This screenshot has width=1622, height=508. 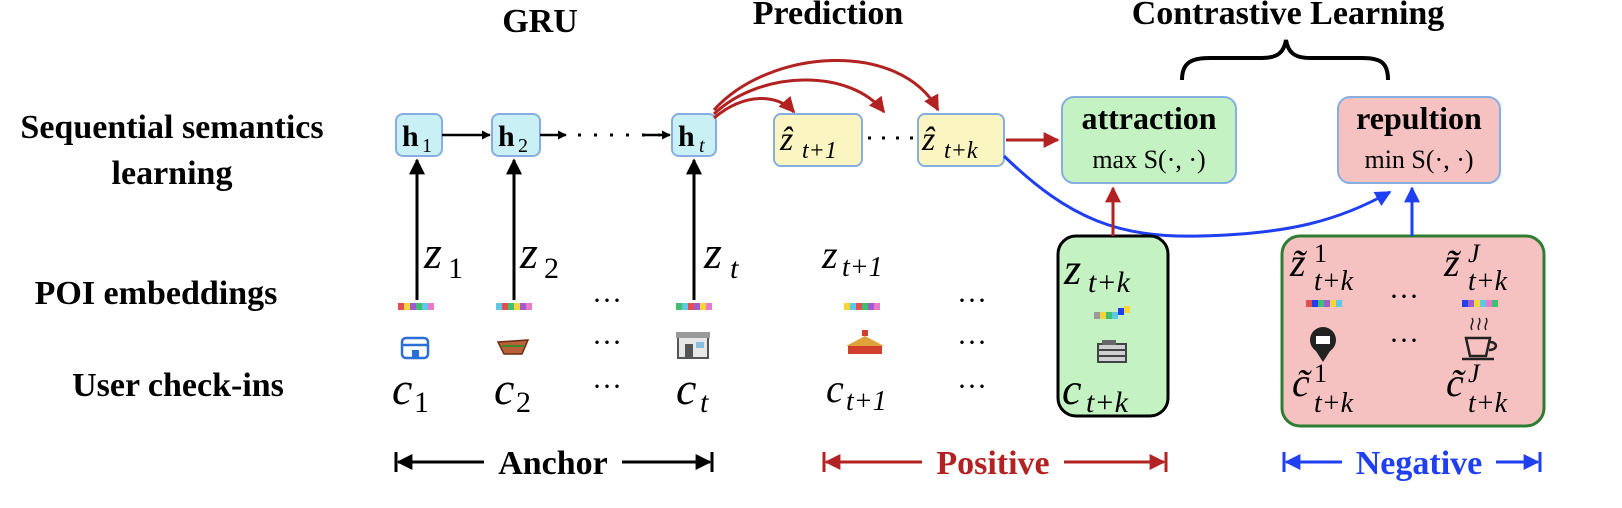 What do you see at coordinates (992, 463) in the screenshot?
I see `positive-label: Positive` at bounding box center [992, 463].